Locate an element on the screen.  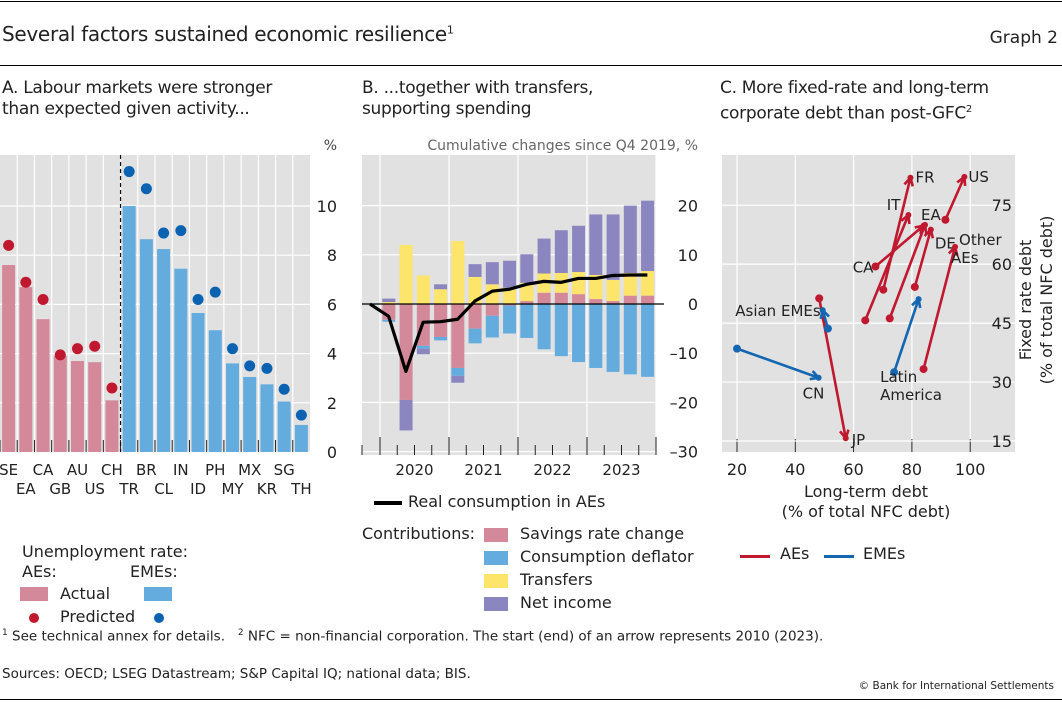
panel-a-dot-CH is located at coordinates (112, 388).